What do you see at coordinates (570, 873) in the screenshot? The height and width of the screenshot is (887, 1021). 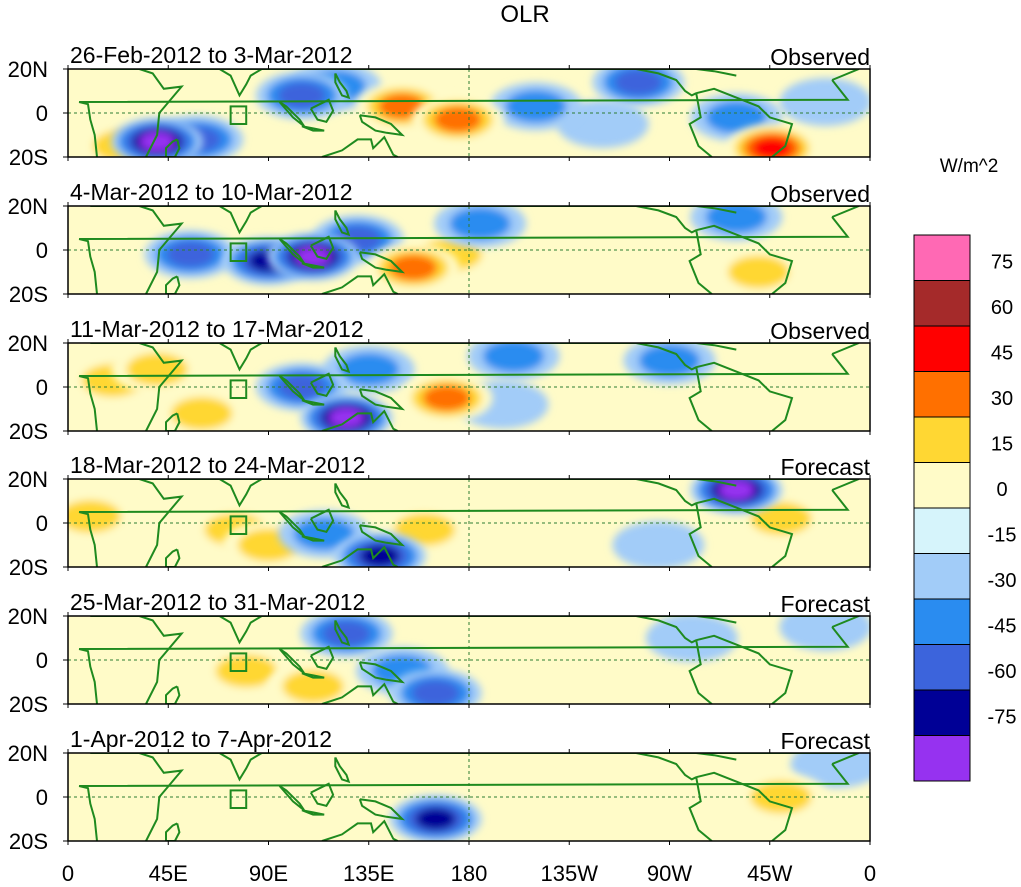 I see `x-tick-label: 135W` at bounding box center [570, 873].